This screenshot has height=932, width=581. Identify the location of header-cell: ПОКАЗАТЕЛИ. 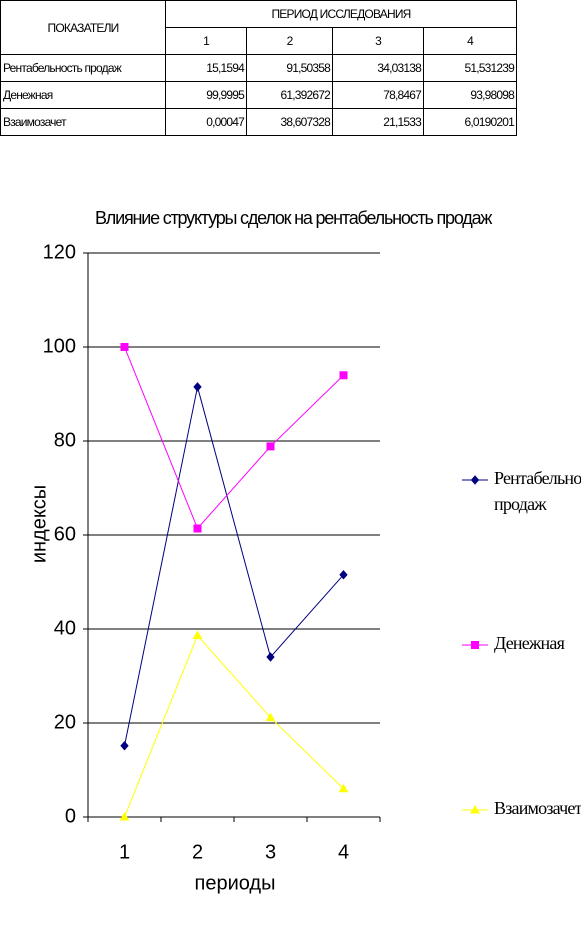
(83, 27).